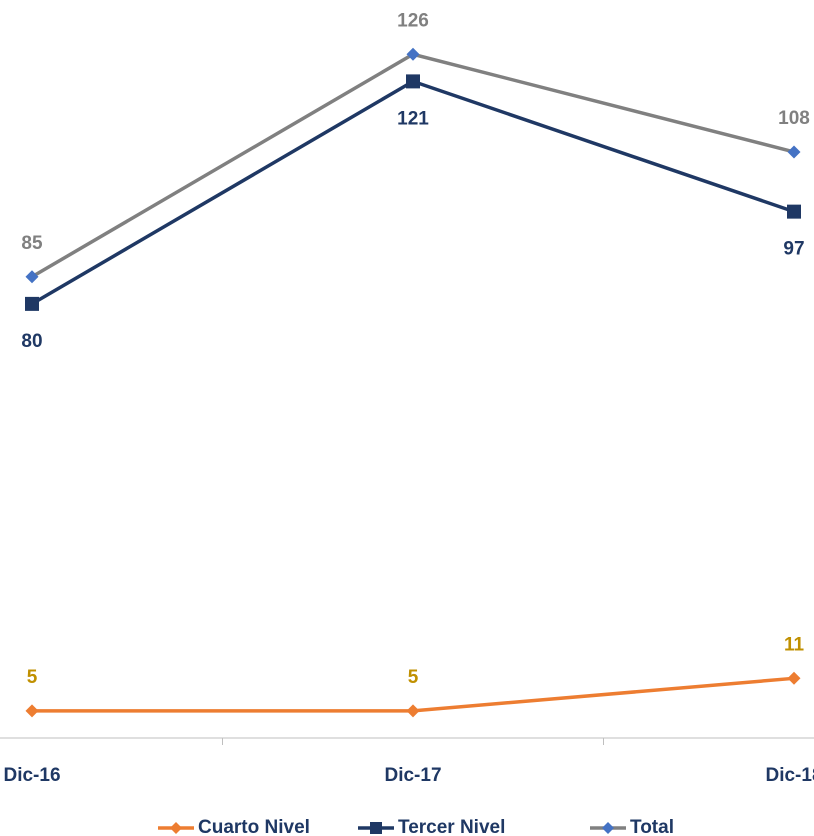  What do you see at coordinates (254, 826) in the screenshot?
I see `legend-label: Cuarto Nivel` at bounding box center [254, 826].